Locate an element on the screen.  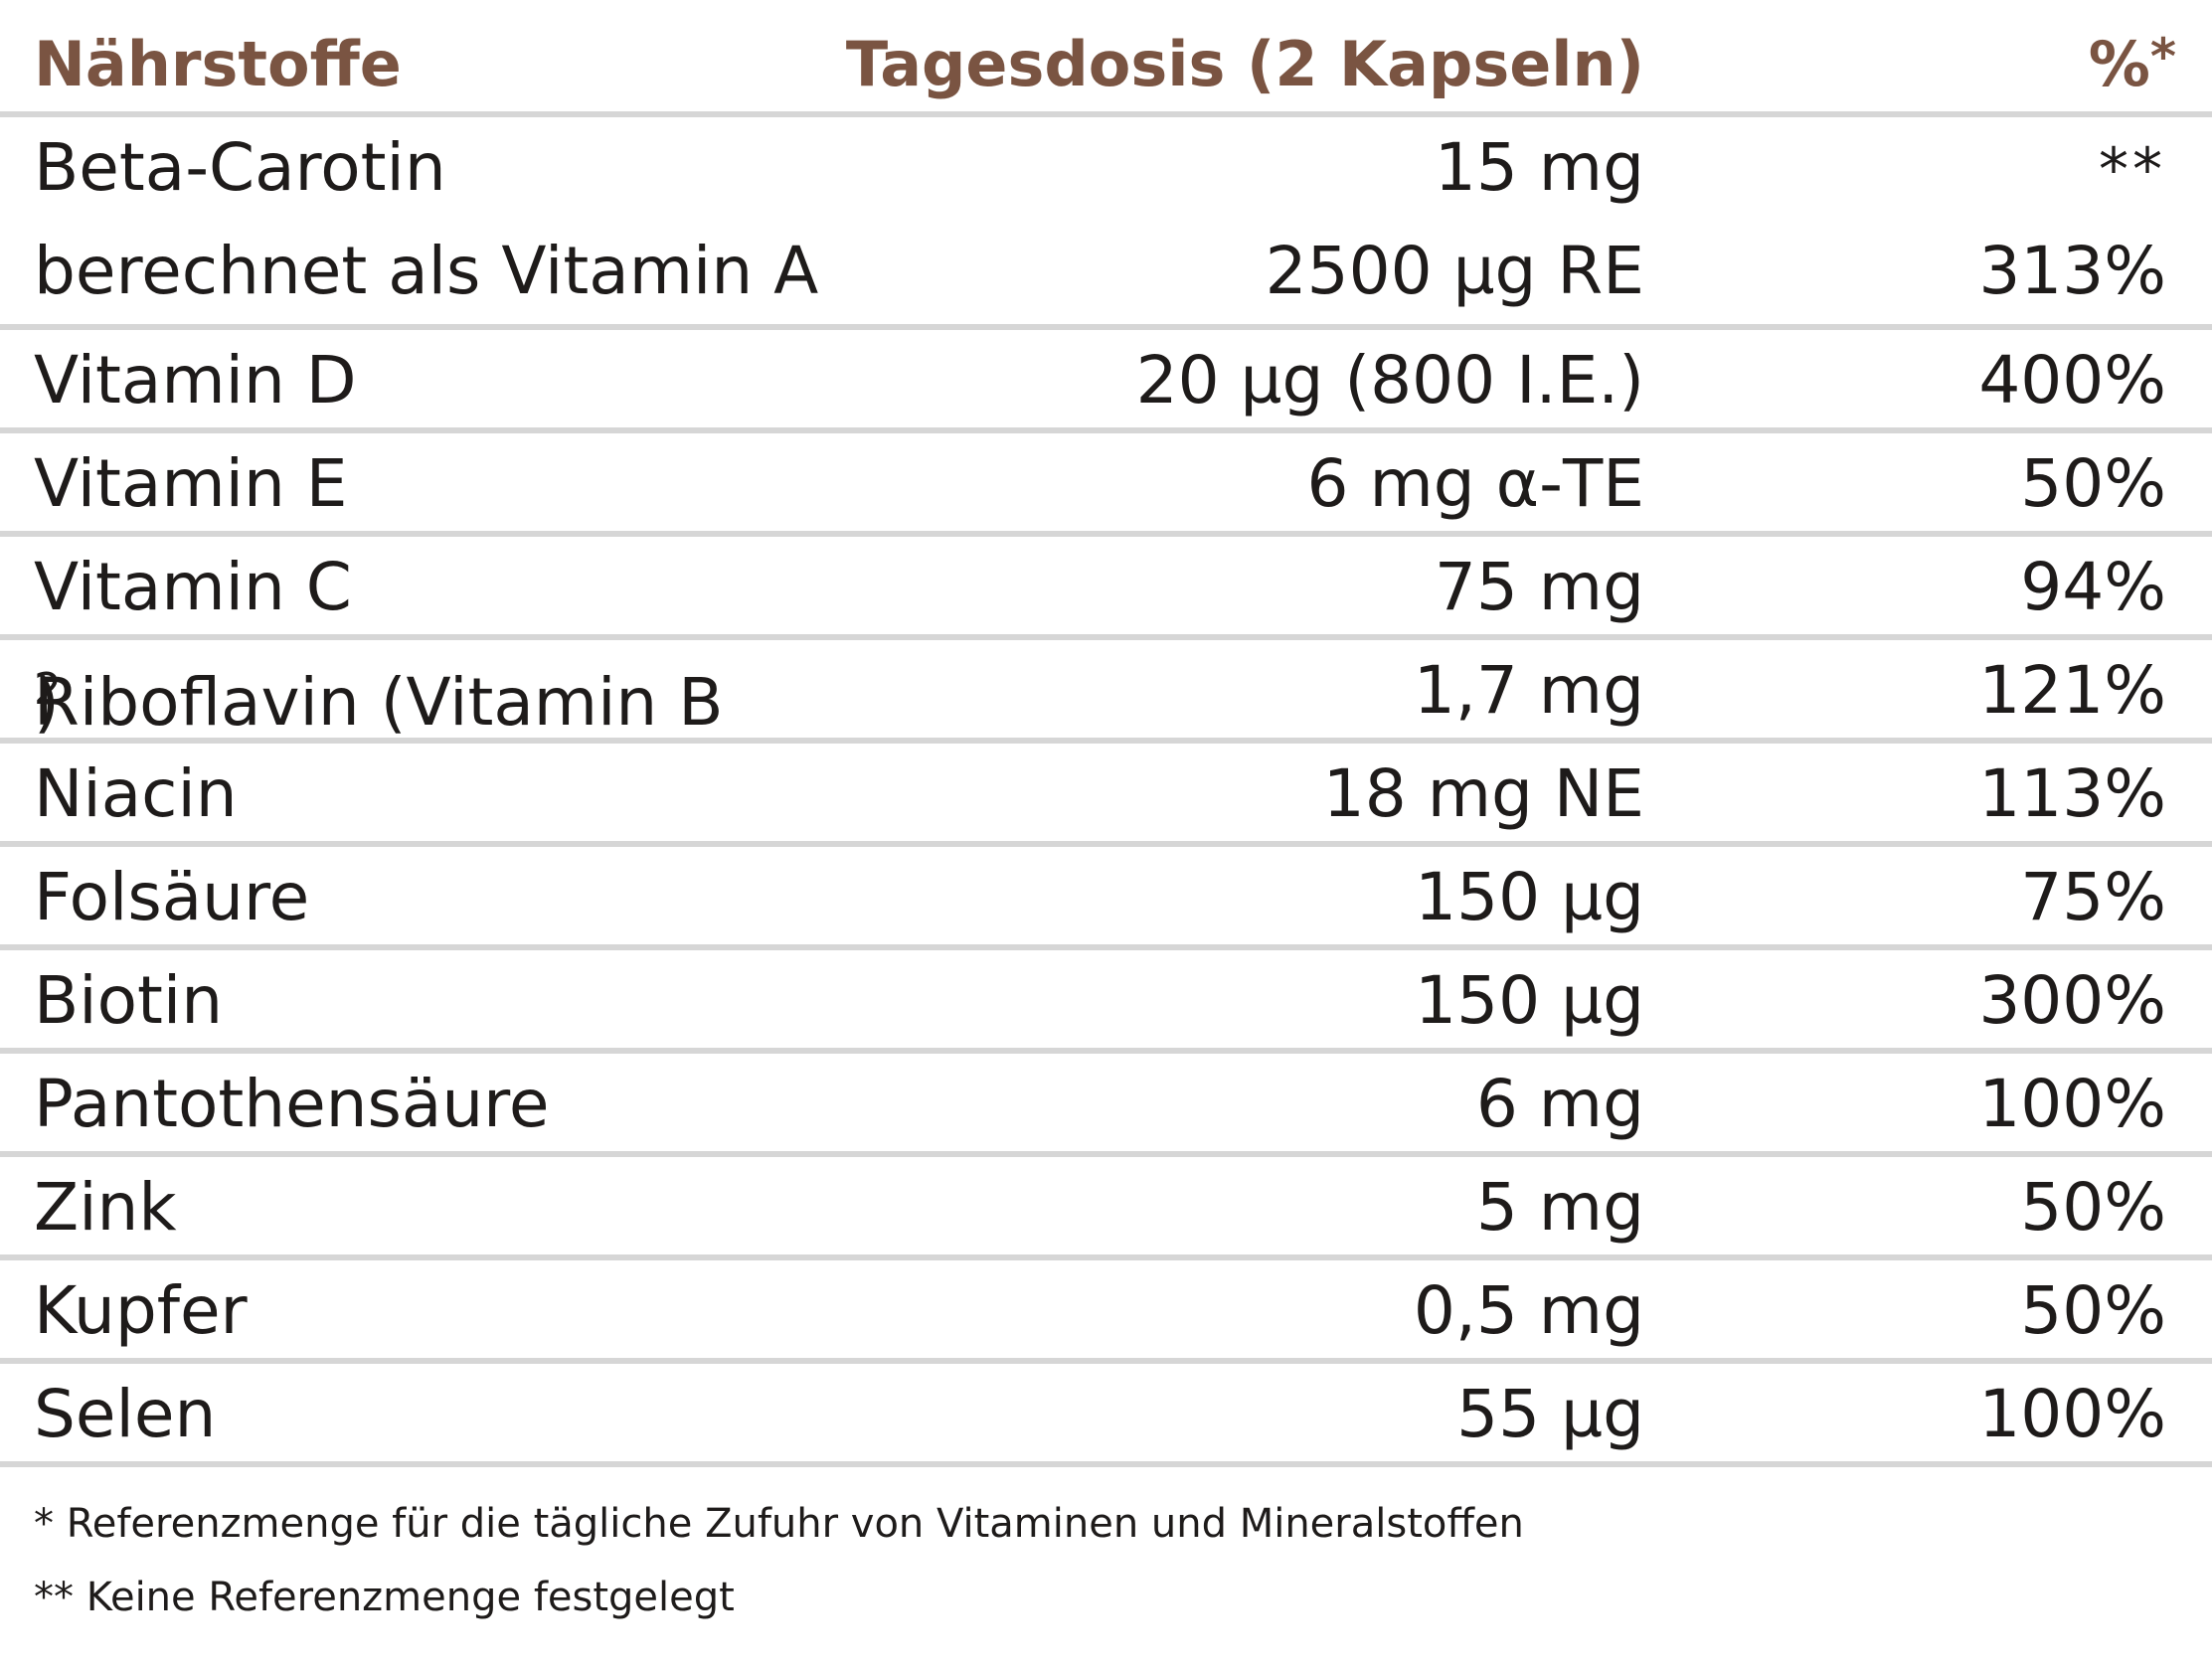
row-group: Selen 55 µg 100% is located at coordinates (1106, 1415).